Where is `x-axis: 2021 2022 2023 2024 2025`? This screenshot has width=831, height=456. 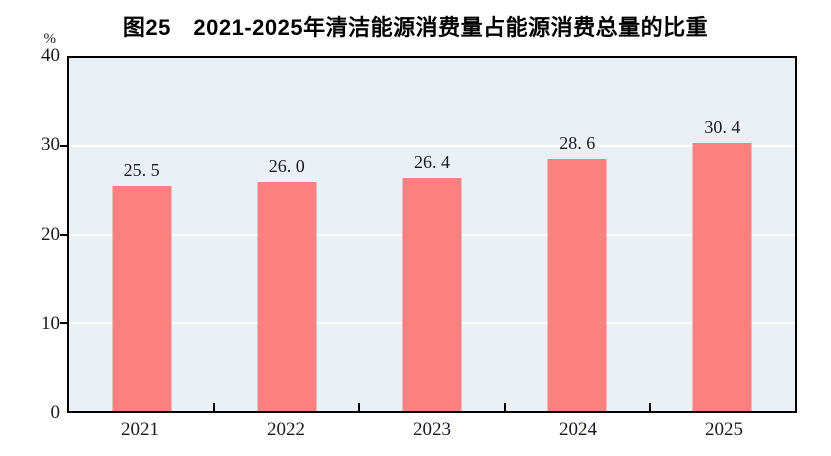
x-axis: 2021 2022 2023 2024 2025 is located at coordinates (432, 430).